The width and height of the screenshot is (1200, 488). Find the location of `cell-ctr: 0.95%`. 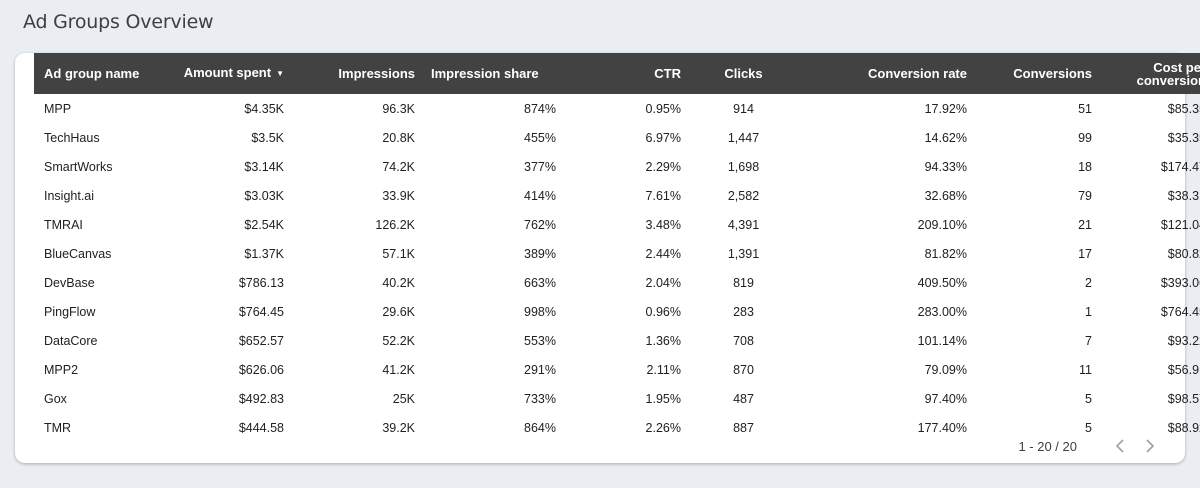

cell-ctr: 0.95% is located at coordinates (663, 108).